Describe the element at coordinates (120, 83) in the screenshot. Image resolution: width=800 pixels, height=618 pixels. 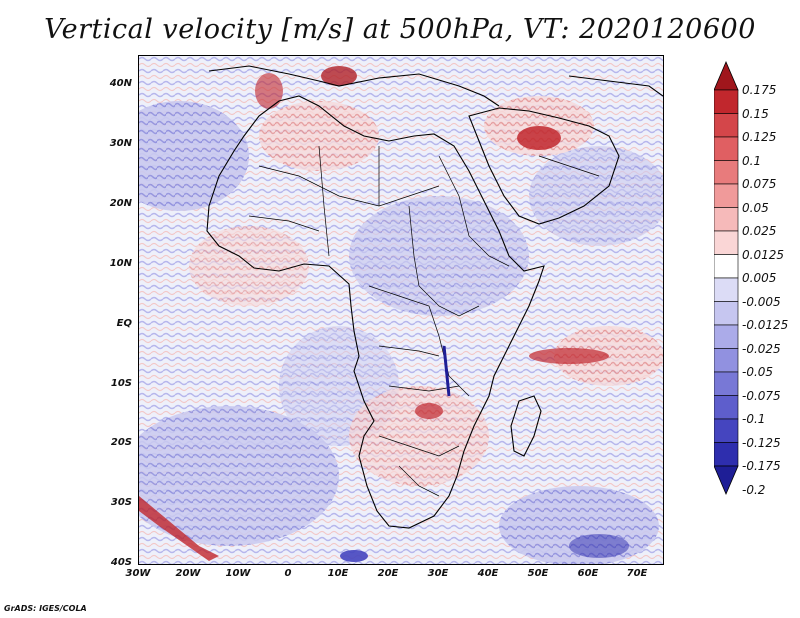
I see `lat-label: 40N` at that location.